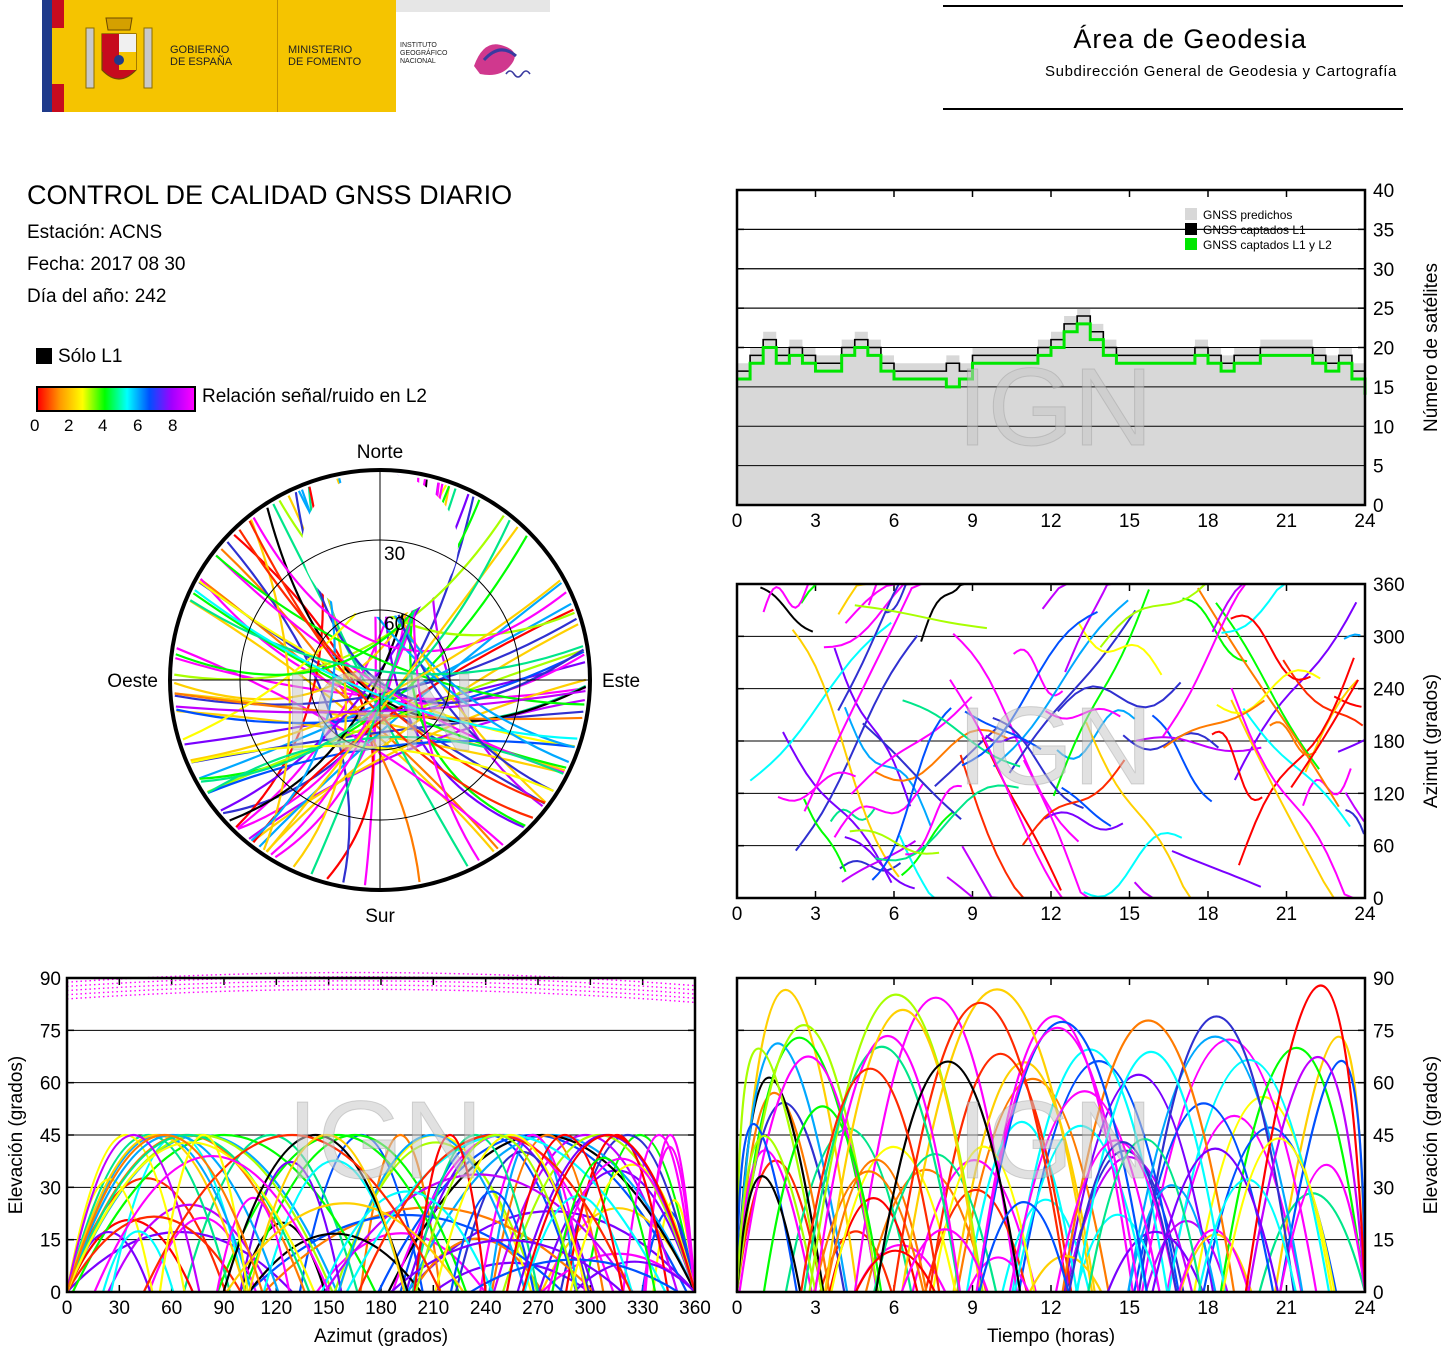 This screenshot has height=1350, width=1445. Describe the element at coordinates (394, 554) in the screenshot. I see `ring-label-30: 30` at that location.